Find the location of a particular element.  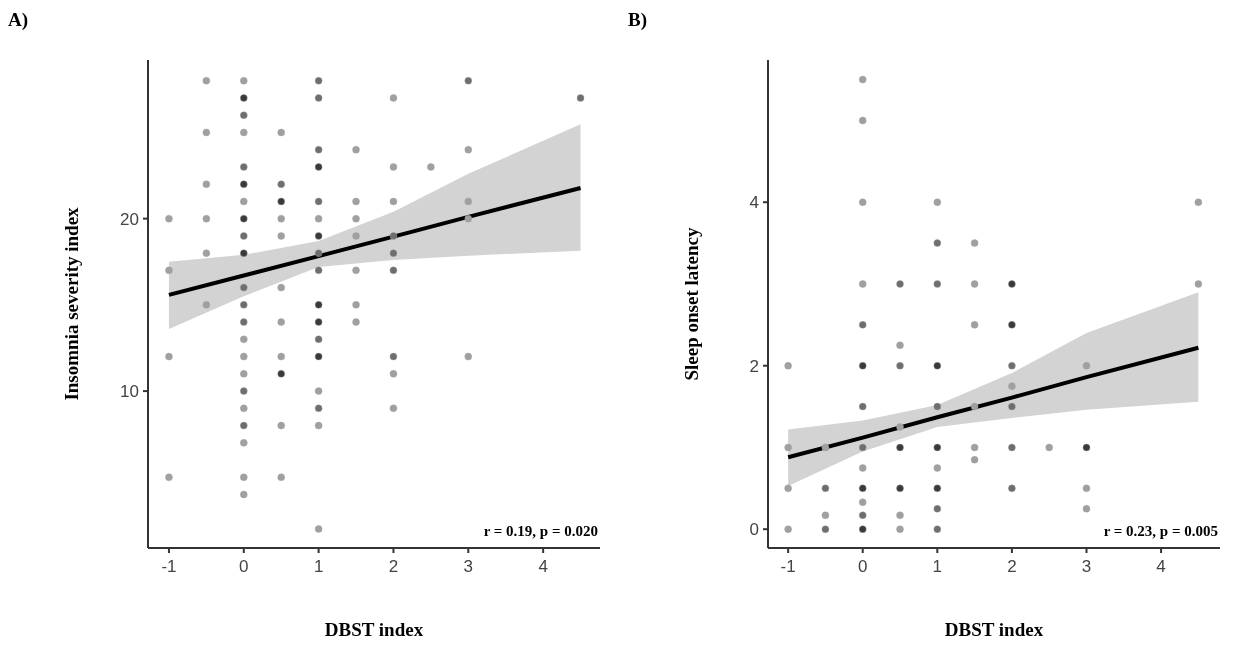

y-tick-label: 4 is located at coordinates (754, 203).